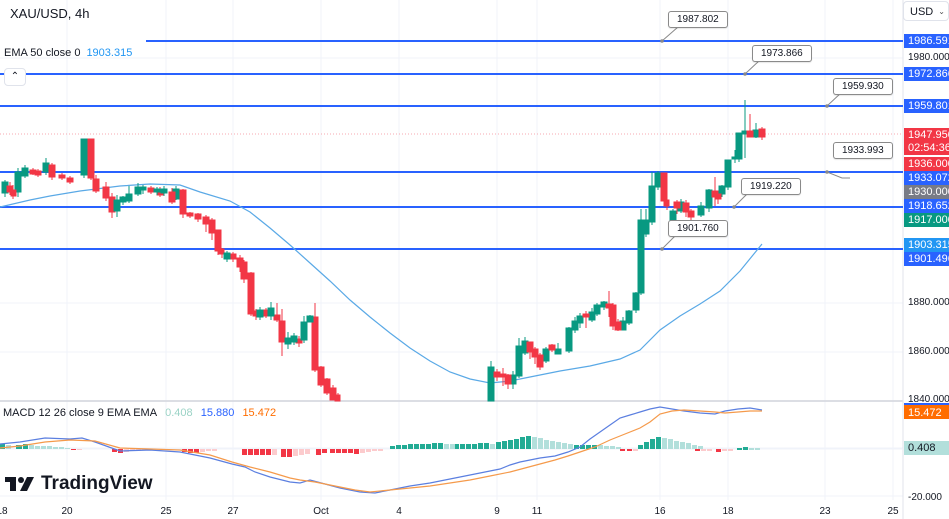  What do you see at coordinates (941, 11) in the screenshot?
I see `chevron-down-icon: ⌄` at bounding box center [941, 11].